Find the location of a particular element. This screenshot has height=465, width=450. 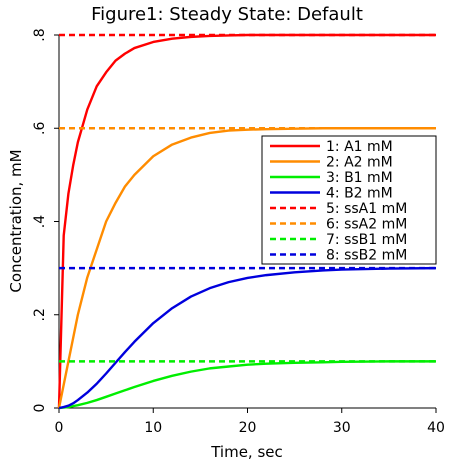

legend-label-4: 4: B2 mM is located at coordinates (359, 194).